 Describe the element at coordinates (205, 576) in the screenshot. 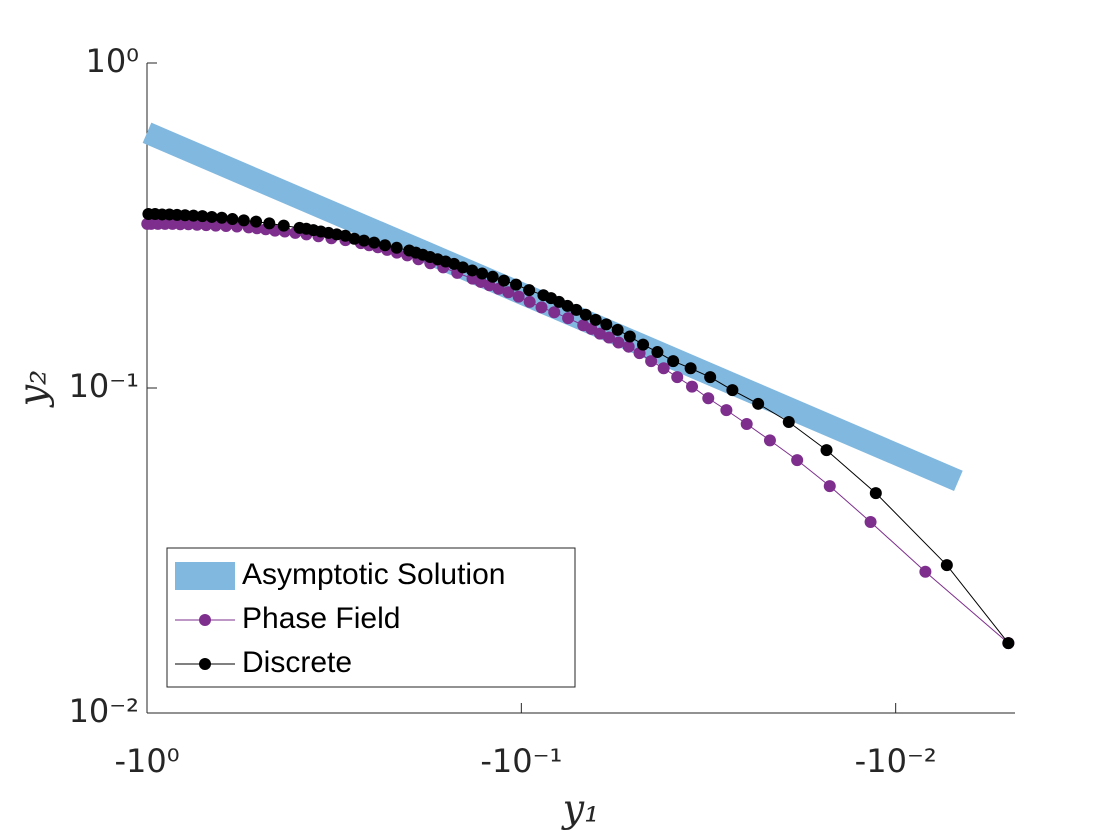

I see `legend-swatch` at that location.